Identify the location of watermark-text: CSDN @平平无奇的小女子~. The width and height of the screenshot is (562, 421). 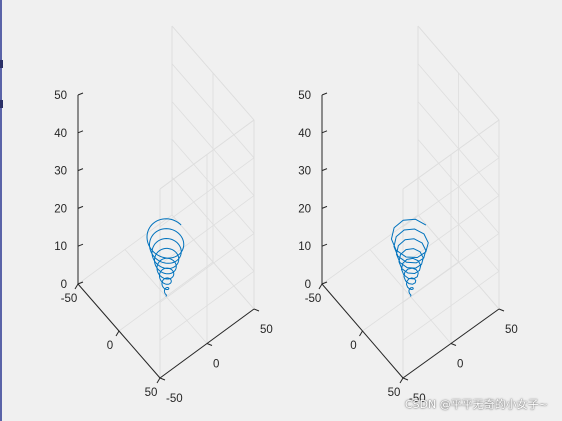
(476, 404).